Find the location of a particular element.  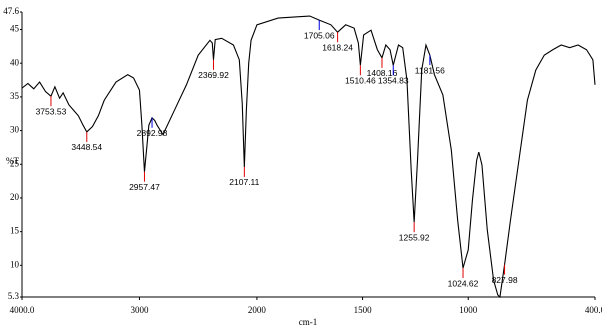

y-tick-label: 5.3 is located at coordinates (14, 296).